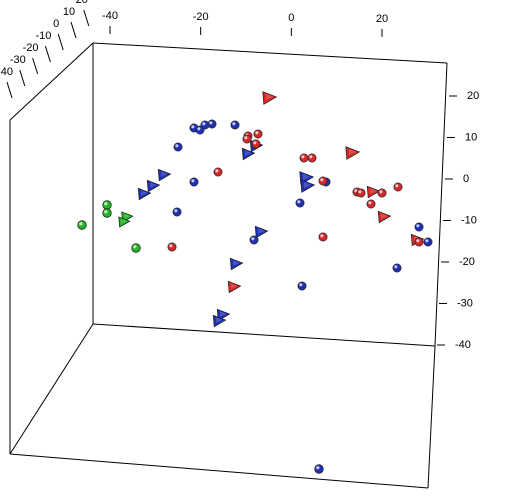 Image resolution: width=510 pixels, height=497 pixels. What do you see at coordinates (291, 18) in the screenshot?
I see `top_axis-tick-label: 0` at bounding box center [291, 18].